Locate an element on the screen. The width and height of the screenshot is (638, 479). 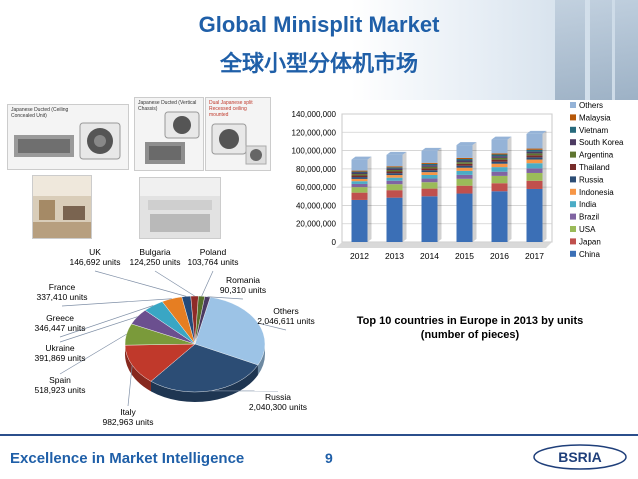
x-tick-label: 2016 is located at coordinates (499, 256).